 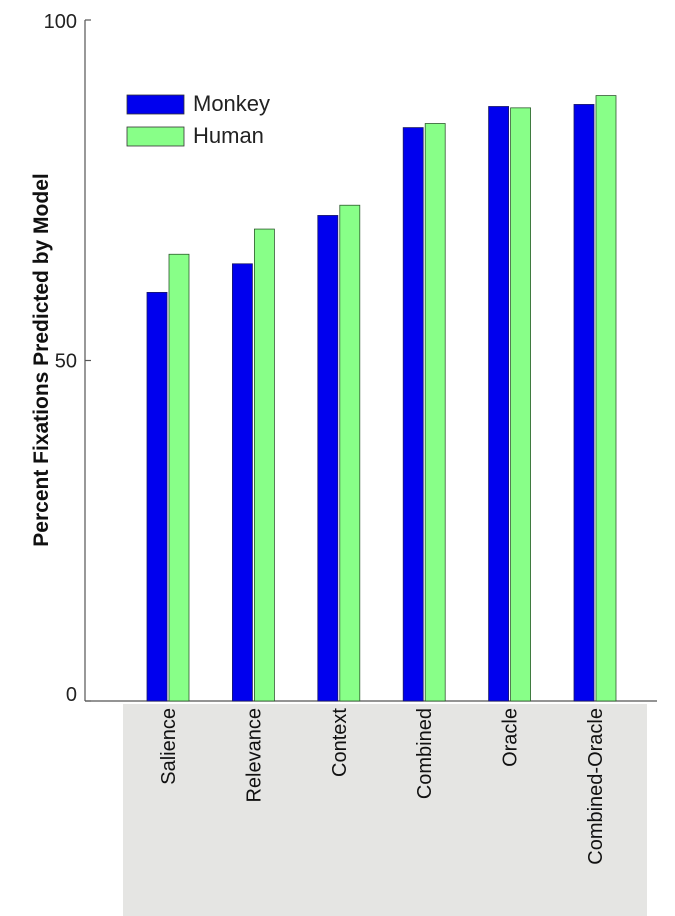 What do you see at coordinates (511, 737) in the screenshot?
I see `x-tick-label: Oracle` at bounding box center [511, 737].